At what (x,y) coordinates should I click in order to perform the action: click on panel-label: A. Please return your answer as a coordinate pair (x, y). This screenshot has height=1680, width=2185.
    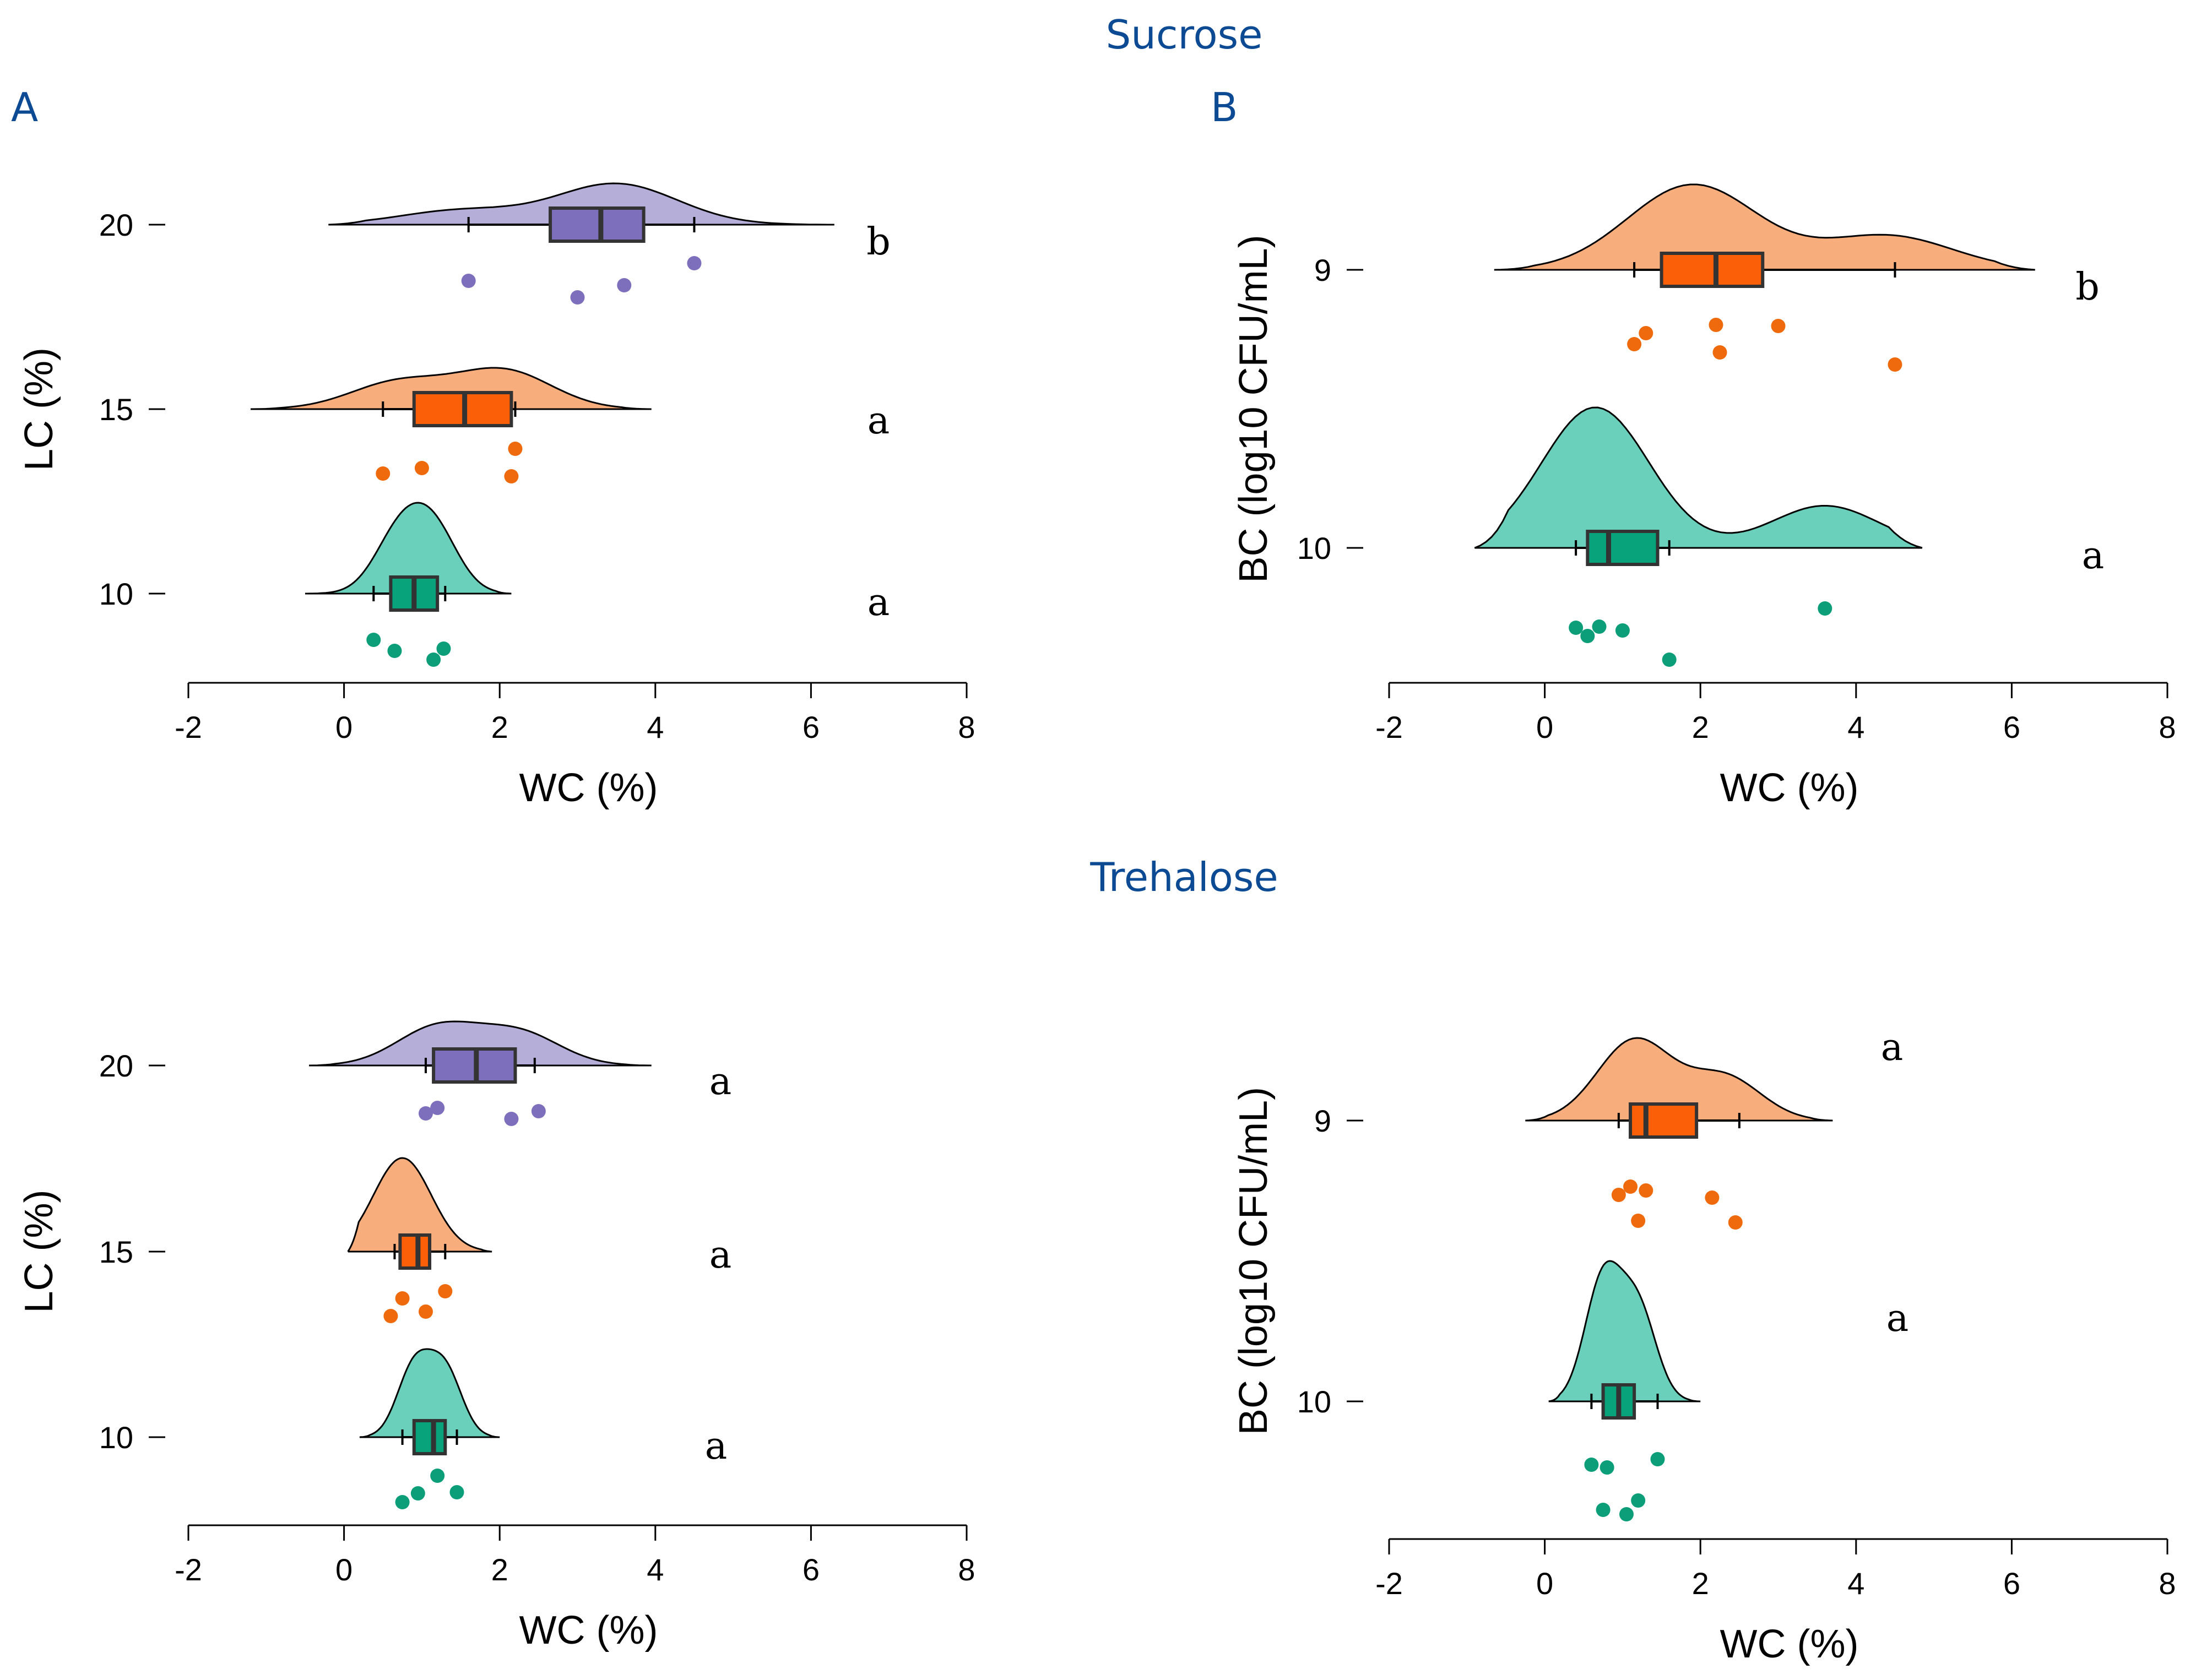
    Looking at the image, I should click on (24, 108).